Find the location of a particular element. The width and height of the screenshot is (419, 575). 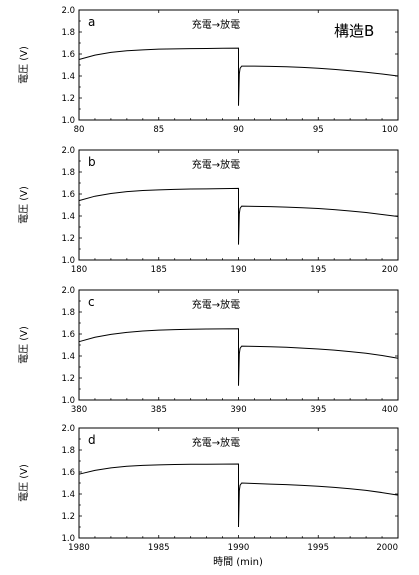

x-tick-label: 1985 is located at coordinates (159, 548).